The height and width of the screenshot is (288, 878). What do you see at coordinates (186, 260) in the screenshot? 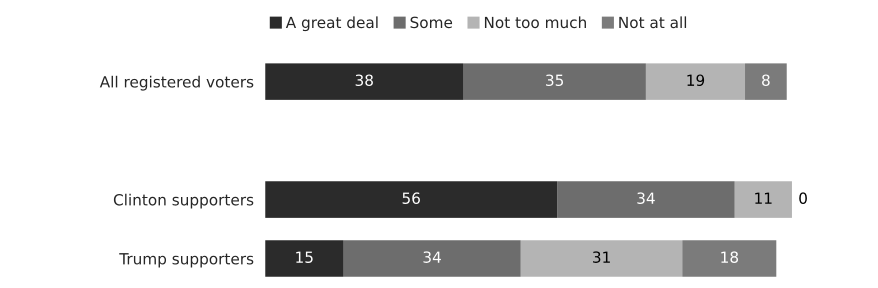
I see `y-tick-label: Trump supporters` at bounding box center [186, 260].